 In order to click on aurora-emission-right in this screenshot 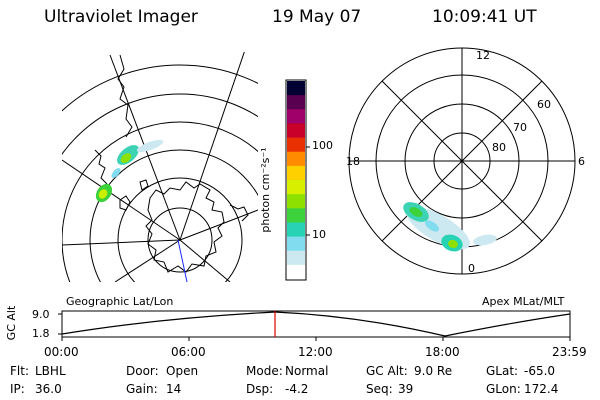, I will do `click(450, 227)`.